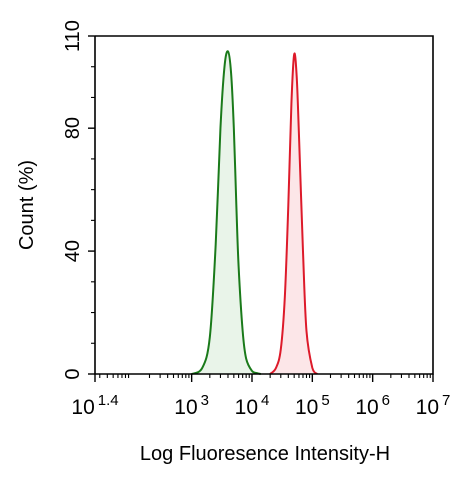 The height and width of the screenshot is (479, 476). I want to click on x-axis-ticks: 10 1.4 10 3 10 4 10 5 10 6 10 7, so click(260, 396).